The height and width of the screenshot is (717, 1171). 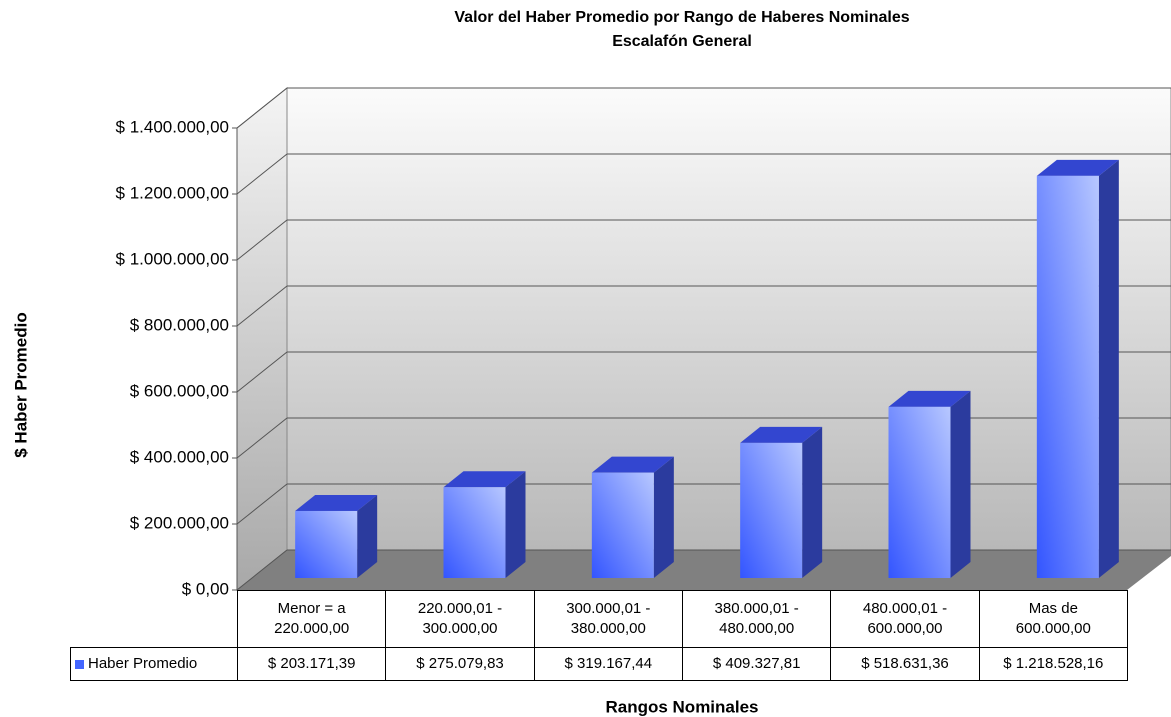 What do you see at coordinates (172, 192) in the screenshot?
I see `y-tick-label: $ 1.200.000,00` at bounding box center [172, 192].